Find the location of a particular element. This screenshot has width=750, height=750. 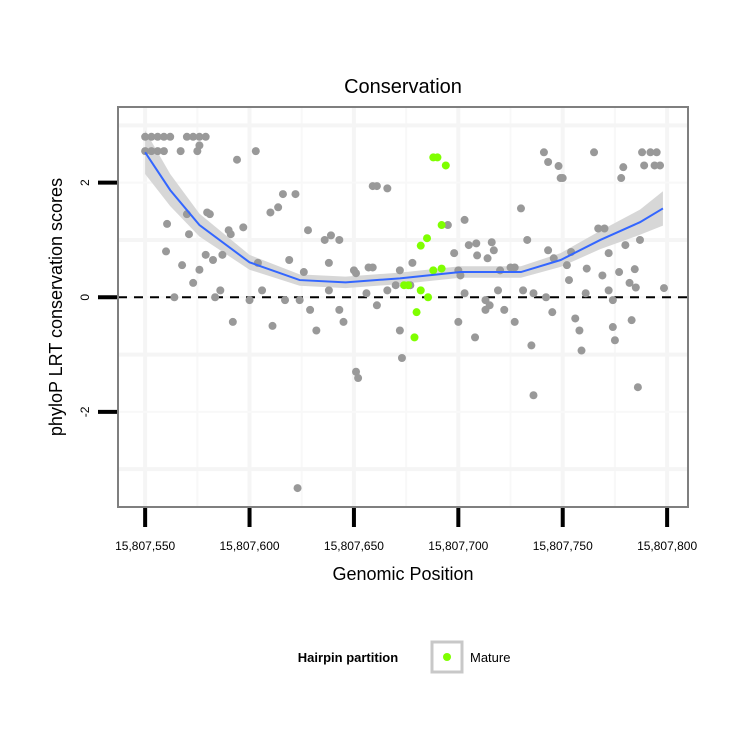

x-tick-label: 15,807,700 is located at coordinates (458, 546).